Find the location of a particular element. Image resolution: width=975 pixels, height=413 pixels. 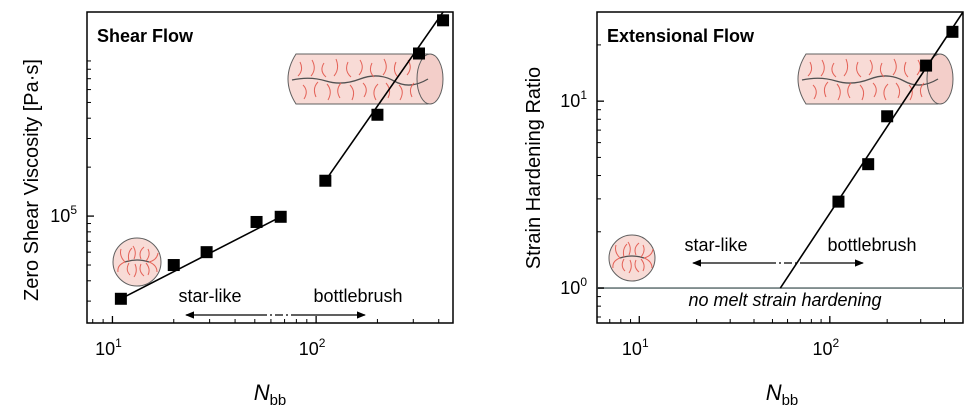

bottlebrush-illustration is located at coordinates (365, 79).